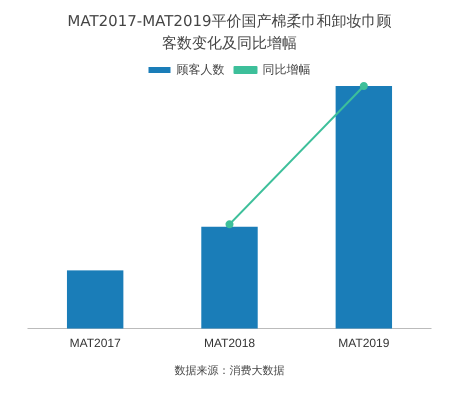  Describe the element at coordinates (286, 69) in the screenshot. I see `legend-label: 同比增幅` at that location.